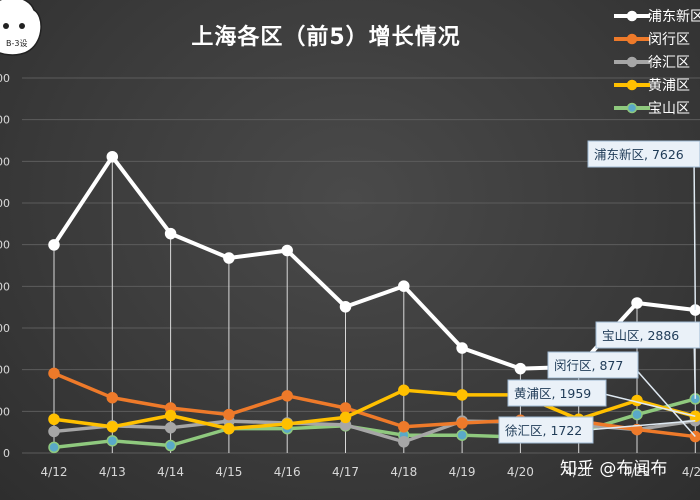  I want to click on x-tick-label: 4/17, so click(345, 472).